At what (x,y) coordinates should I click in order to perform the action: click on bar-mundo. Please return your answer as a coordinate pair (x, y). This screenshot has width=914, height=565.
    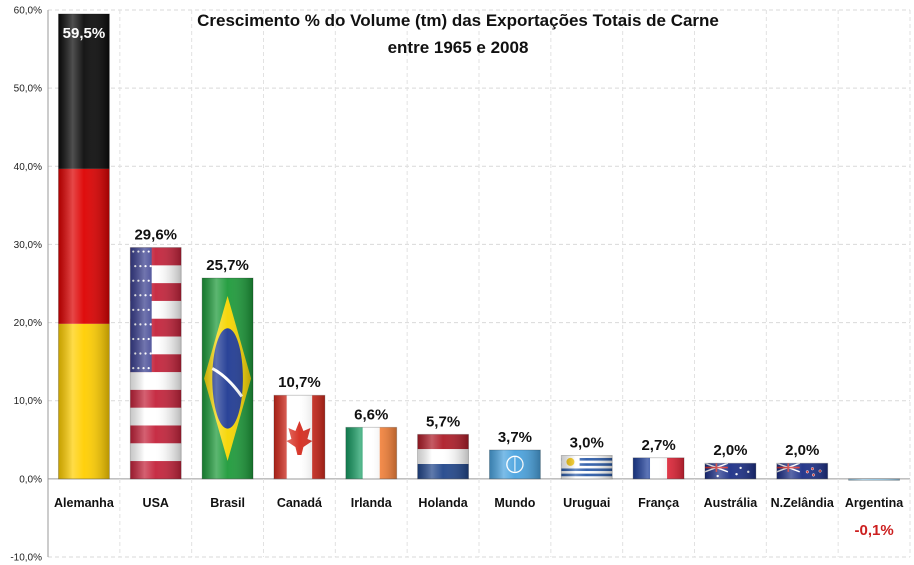
    Looking at the image, I should click on (515, 464).